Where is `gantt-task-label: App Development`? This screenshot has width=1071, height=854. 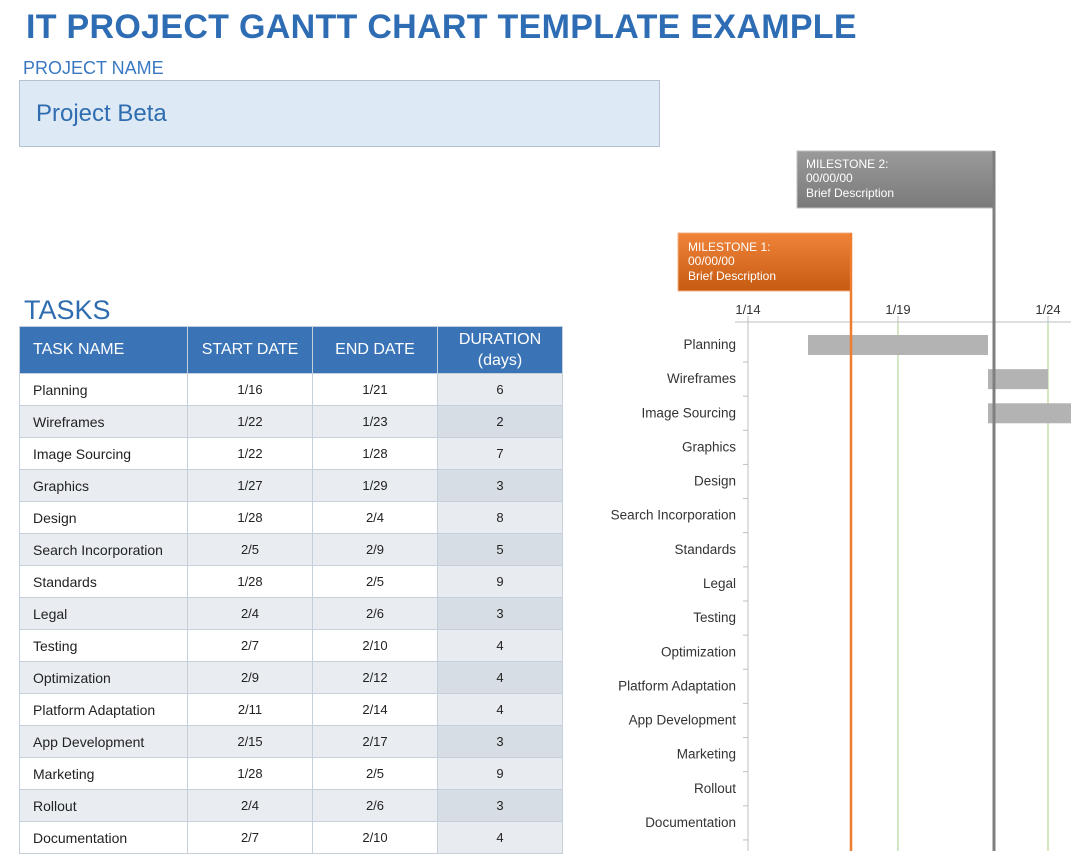
gantt-task-label: App Development is located at coordinates (683, 720).